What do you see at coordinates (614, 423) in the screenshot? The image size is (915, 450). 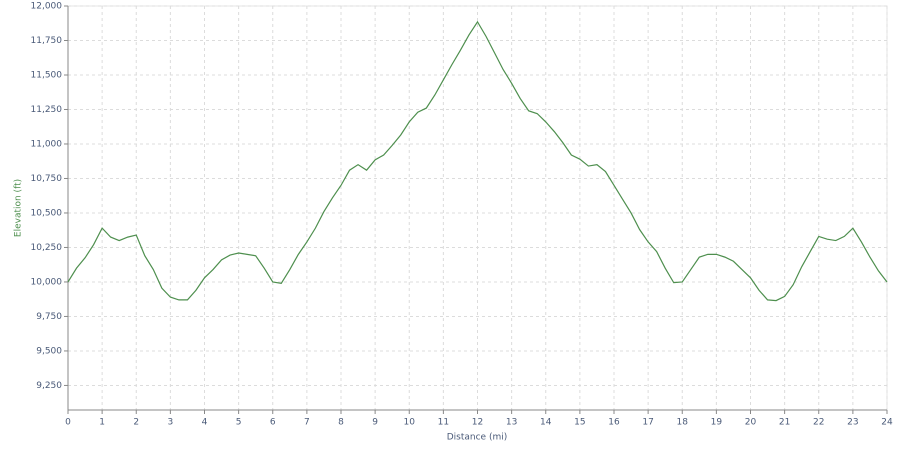 I see `x-tick-label: 16` at bounding box center [614, 423].